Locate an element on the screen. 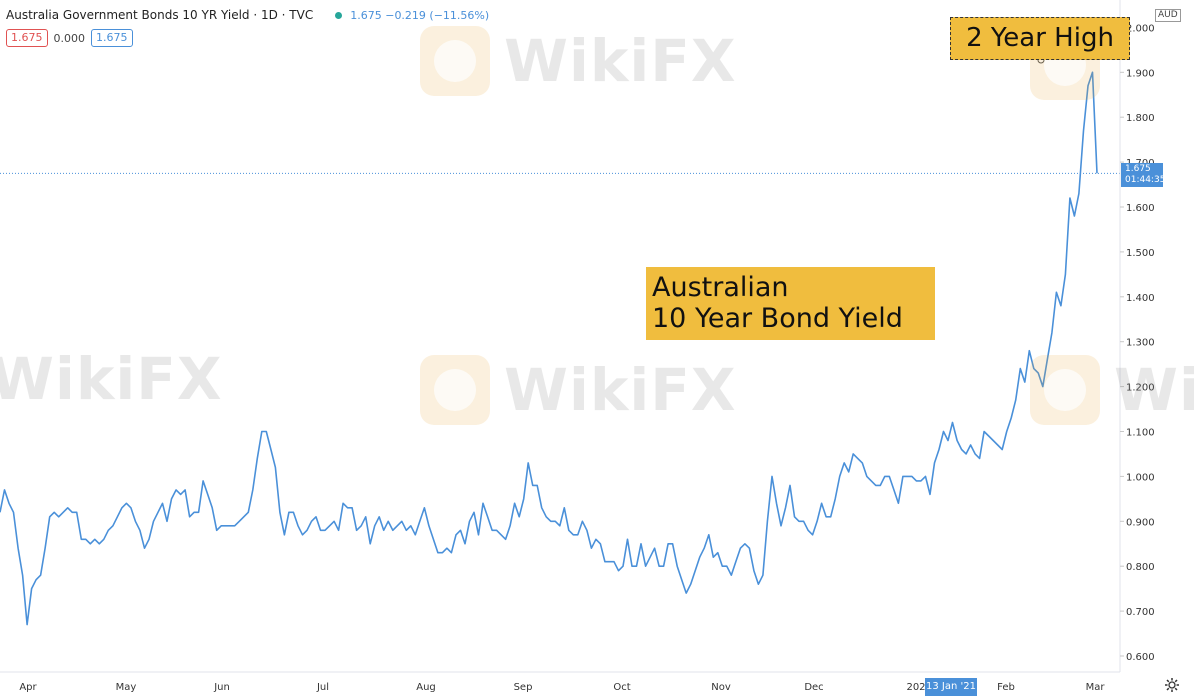 This screenshot has width=1200, height=698. annotation-line-2: 10 Year Bond Yield is located at coordinates (777, 318).